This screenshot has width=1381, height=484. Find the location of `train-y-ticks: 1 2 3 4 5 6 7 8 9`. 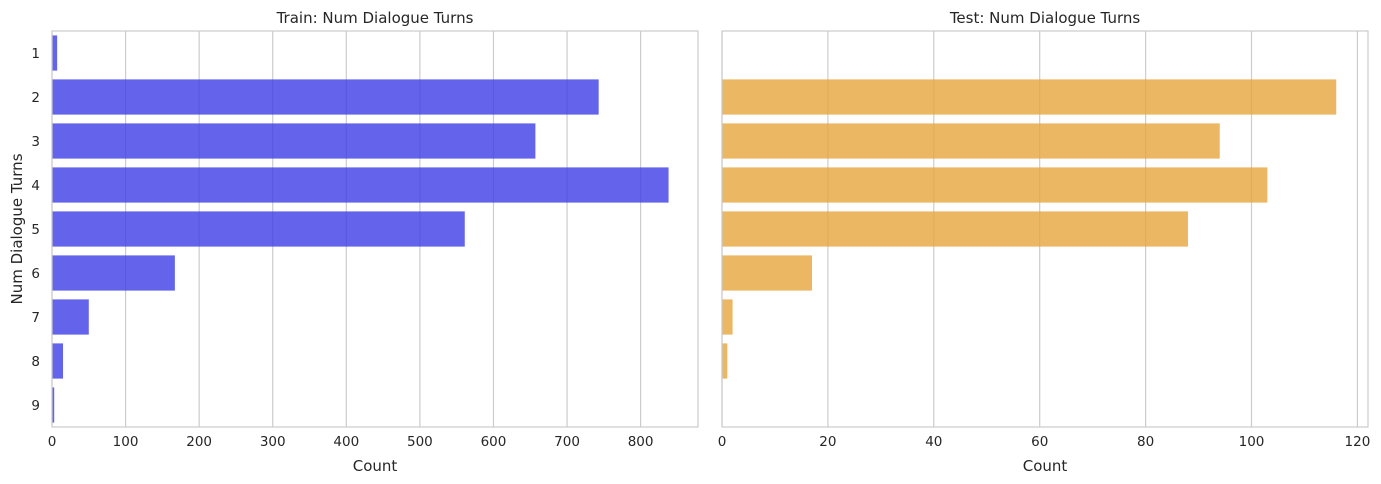

train-y-ticks: 1 2 3 4 5 6 7 8 9 is located at coordinates (35, 230).